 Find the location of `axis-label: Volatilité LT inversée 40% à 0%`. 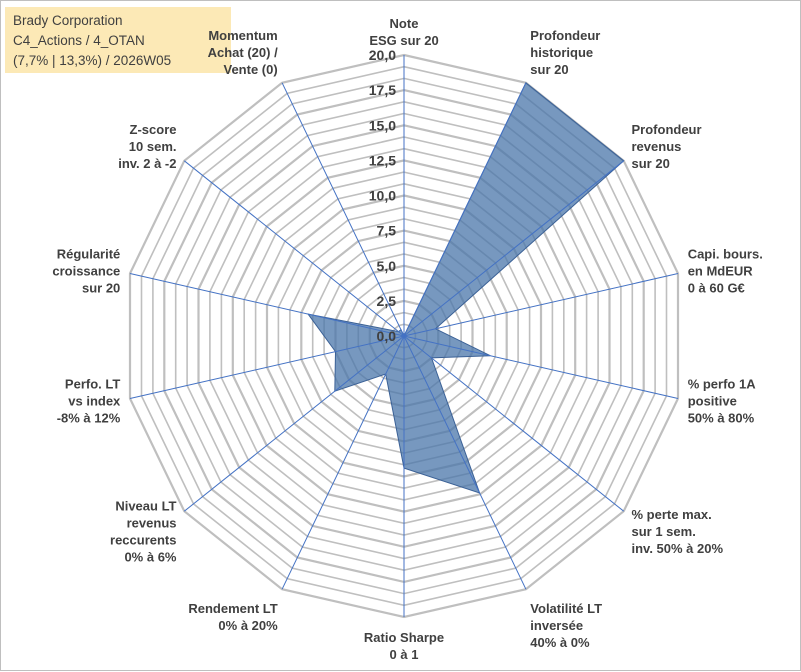

axis-label: Volatilité LT inversée 40% à 0% is located at coordinates (566, 625).